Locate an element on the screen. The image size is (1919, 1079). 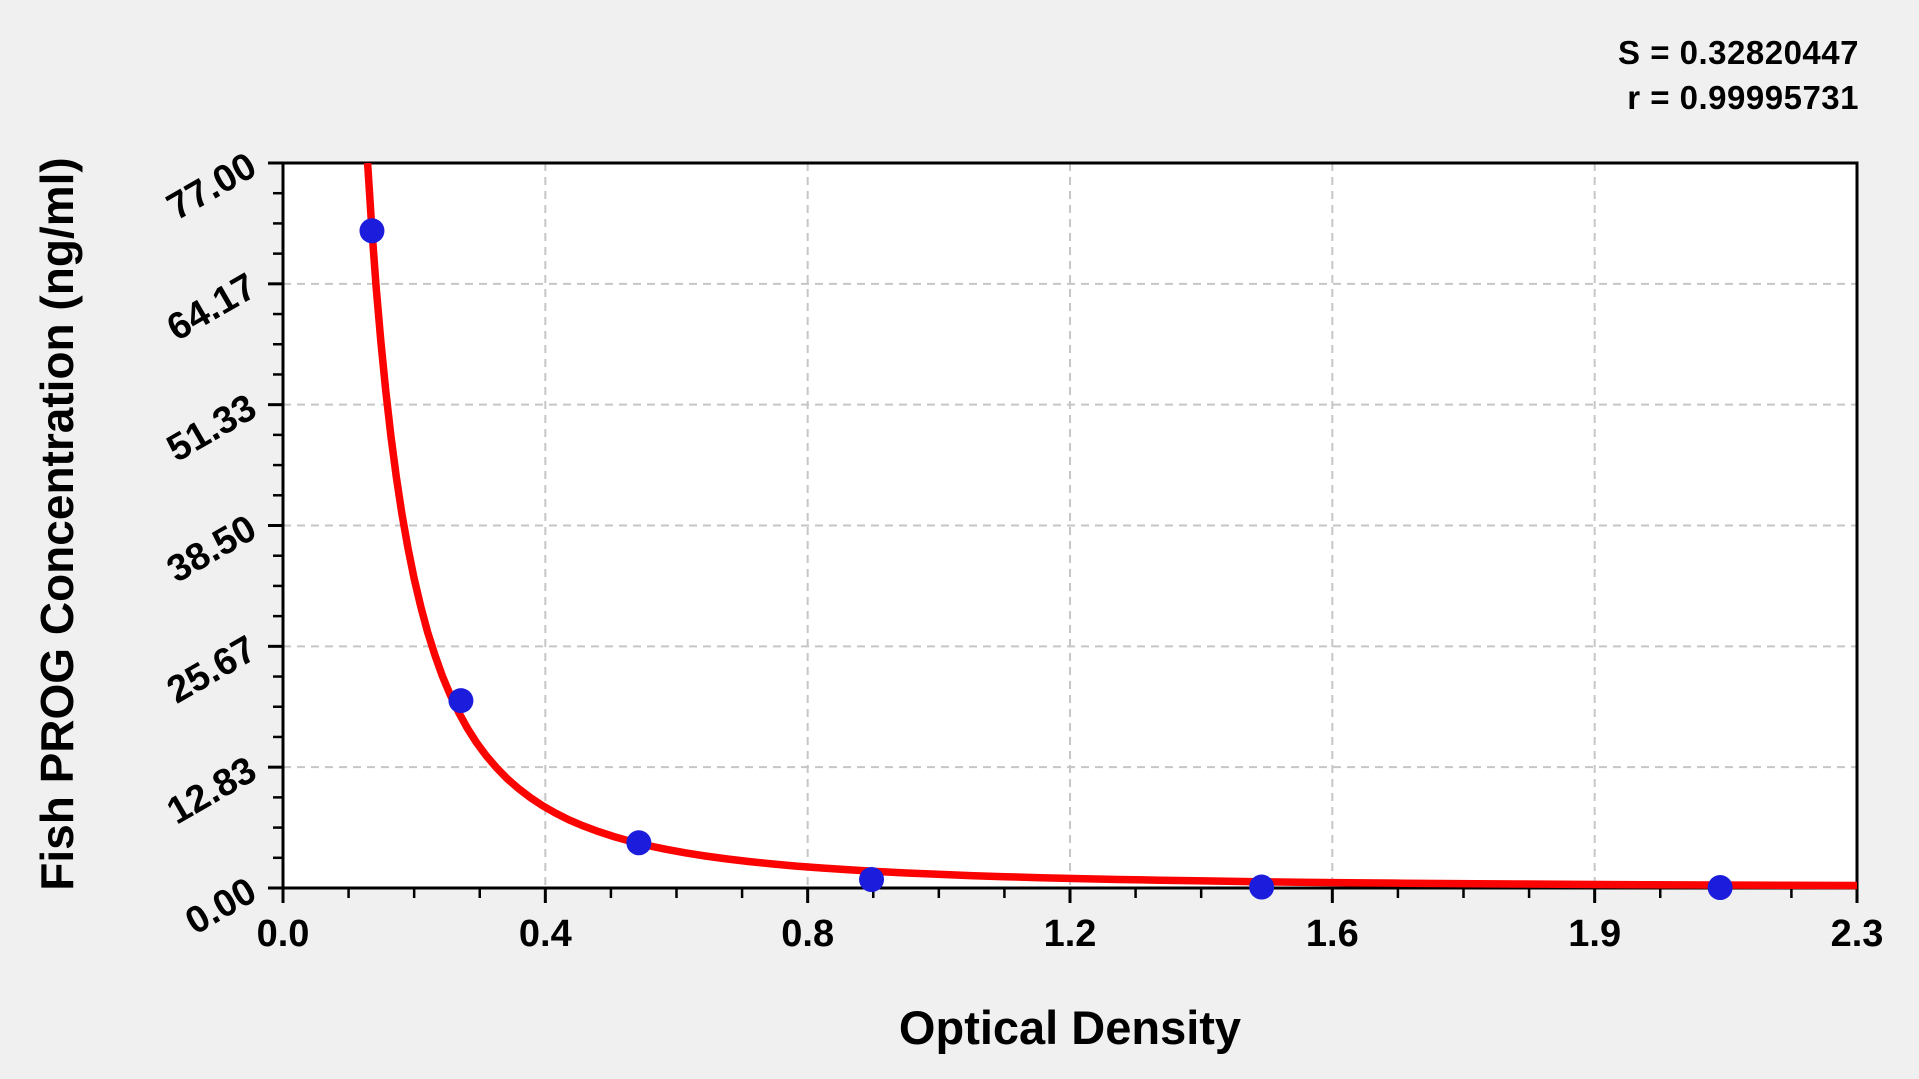
fit-statistics: S = 0.32820447 r = 0.99995731 is located at coordinates (1738, 75).